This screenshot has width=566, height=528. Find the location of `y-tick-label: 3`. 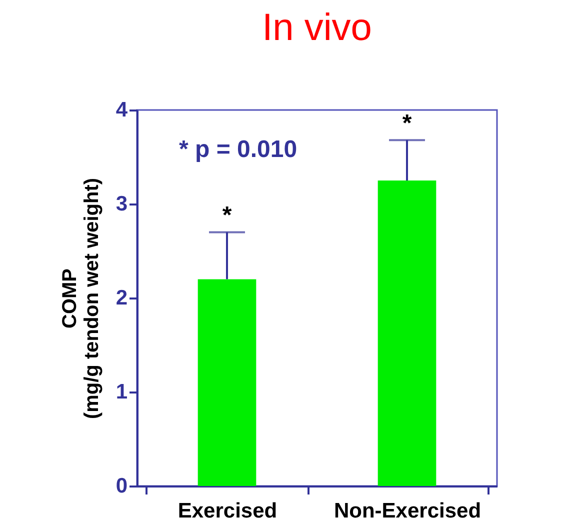

y-tick-label: 3 is located at coordinates (122, 204).